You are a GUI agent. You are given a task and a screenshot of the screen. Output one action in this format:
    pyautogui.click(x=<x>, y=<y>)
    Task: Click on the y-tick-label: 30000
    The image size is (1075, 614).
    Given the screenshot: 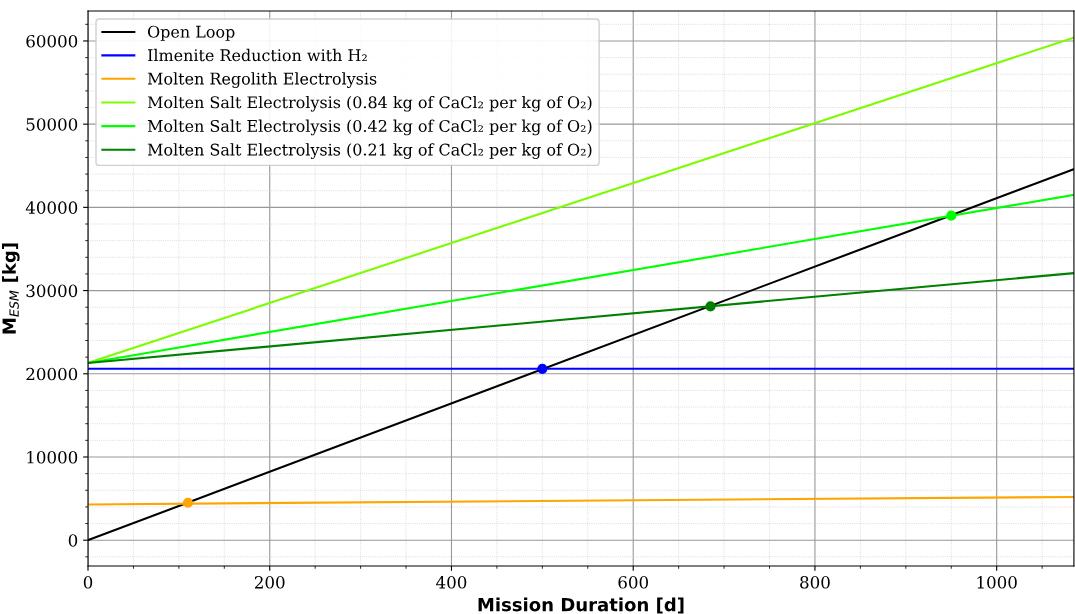 What is the action you would take?
    pyautogui.click(x=52, y=291)
    